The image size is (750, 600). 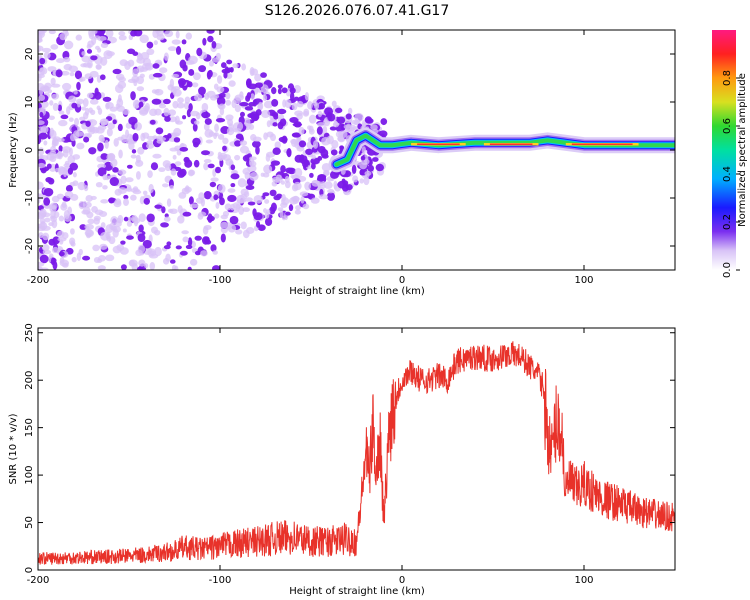 I want to click on bottom-y-tick-label: 250, so click(x=29, y=332).